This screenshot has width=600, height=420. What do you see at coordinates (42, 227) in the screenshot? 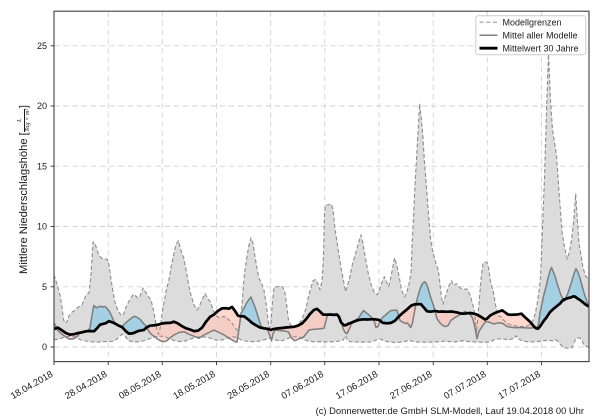
I see `svg-text: 10` at bounding box center [42, 227].